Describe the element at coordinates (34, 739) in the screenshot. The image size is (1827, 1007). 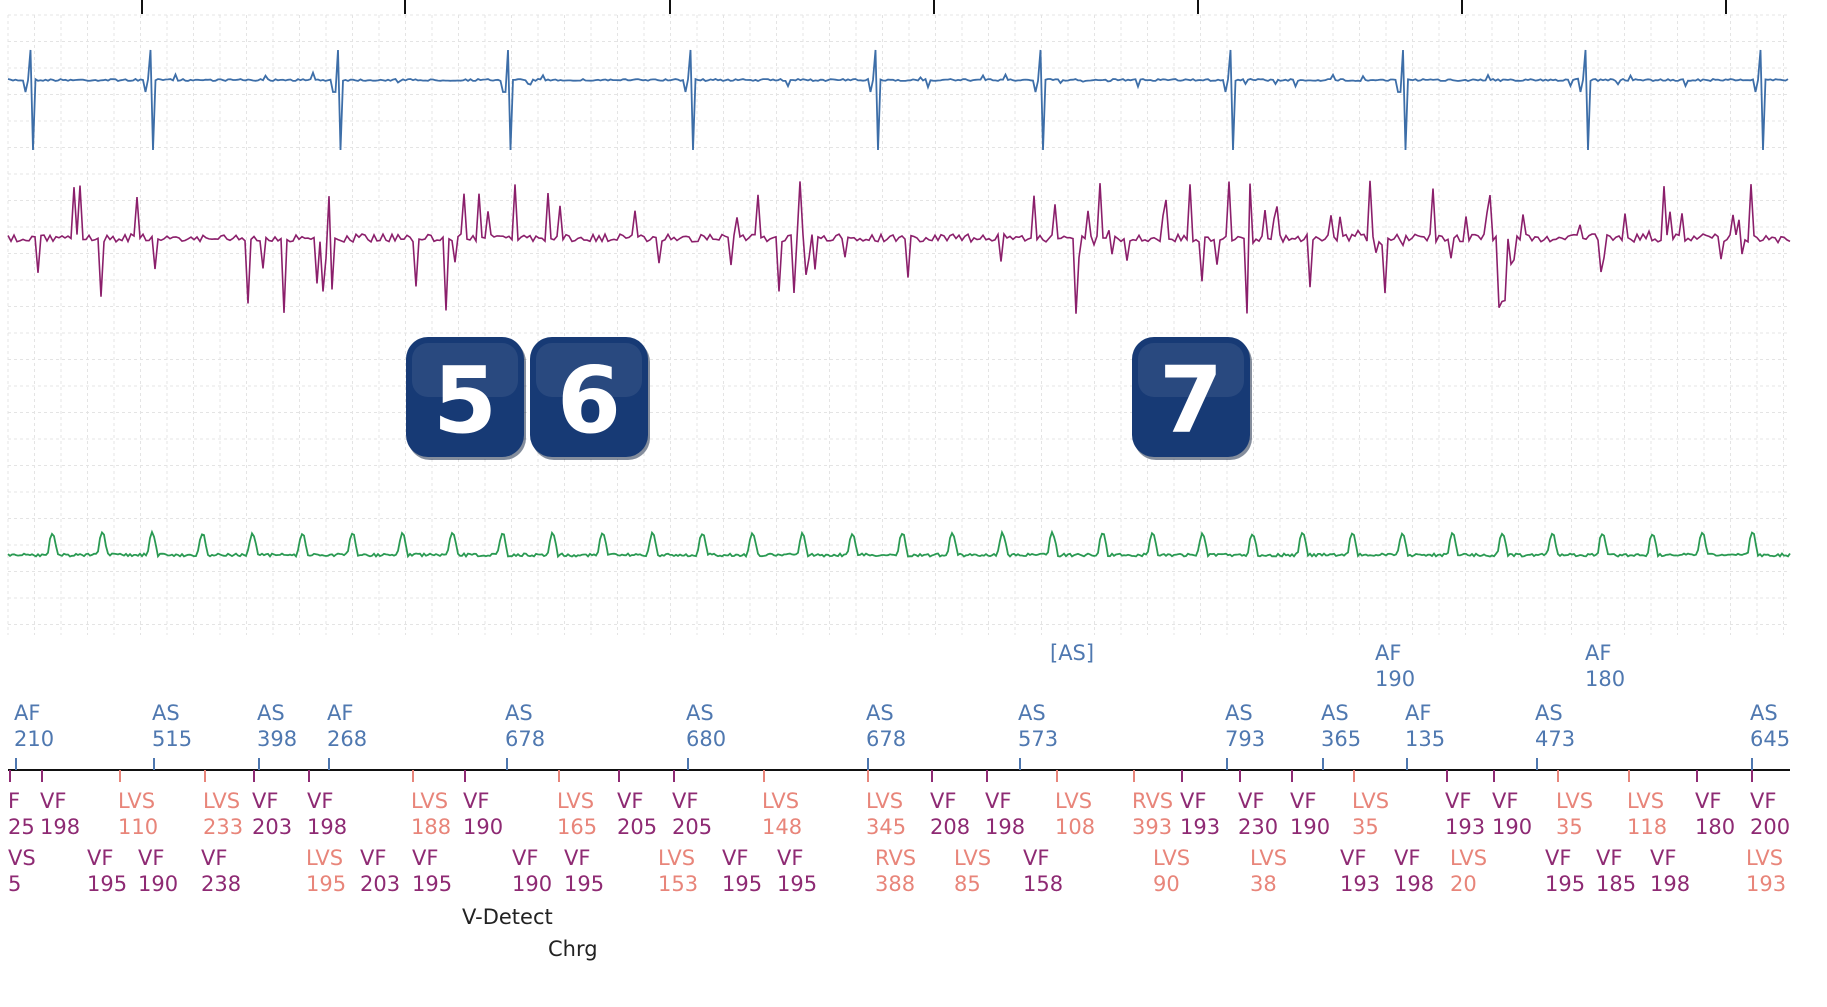
I see `atrial-marker-value: 210` at that location.